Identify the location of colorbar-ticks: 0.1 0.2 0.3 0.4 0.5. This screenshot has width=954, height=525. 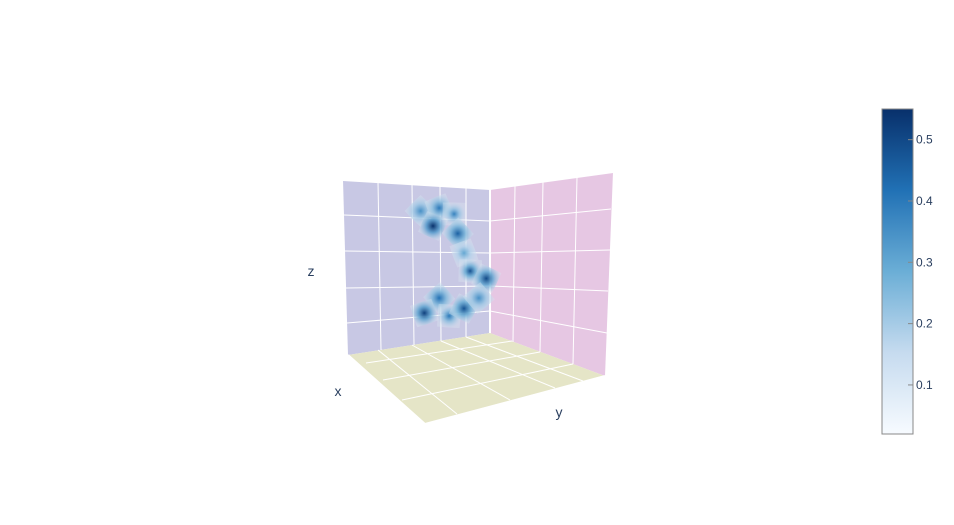
(920, 262).